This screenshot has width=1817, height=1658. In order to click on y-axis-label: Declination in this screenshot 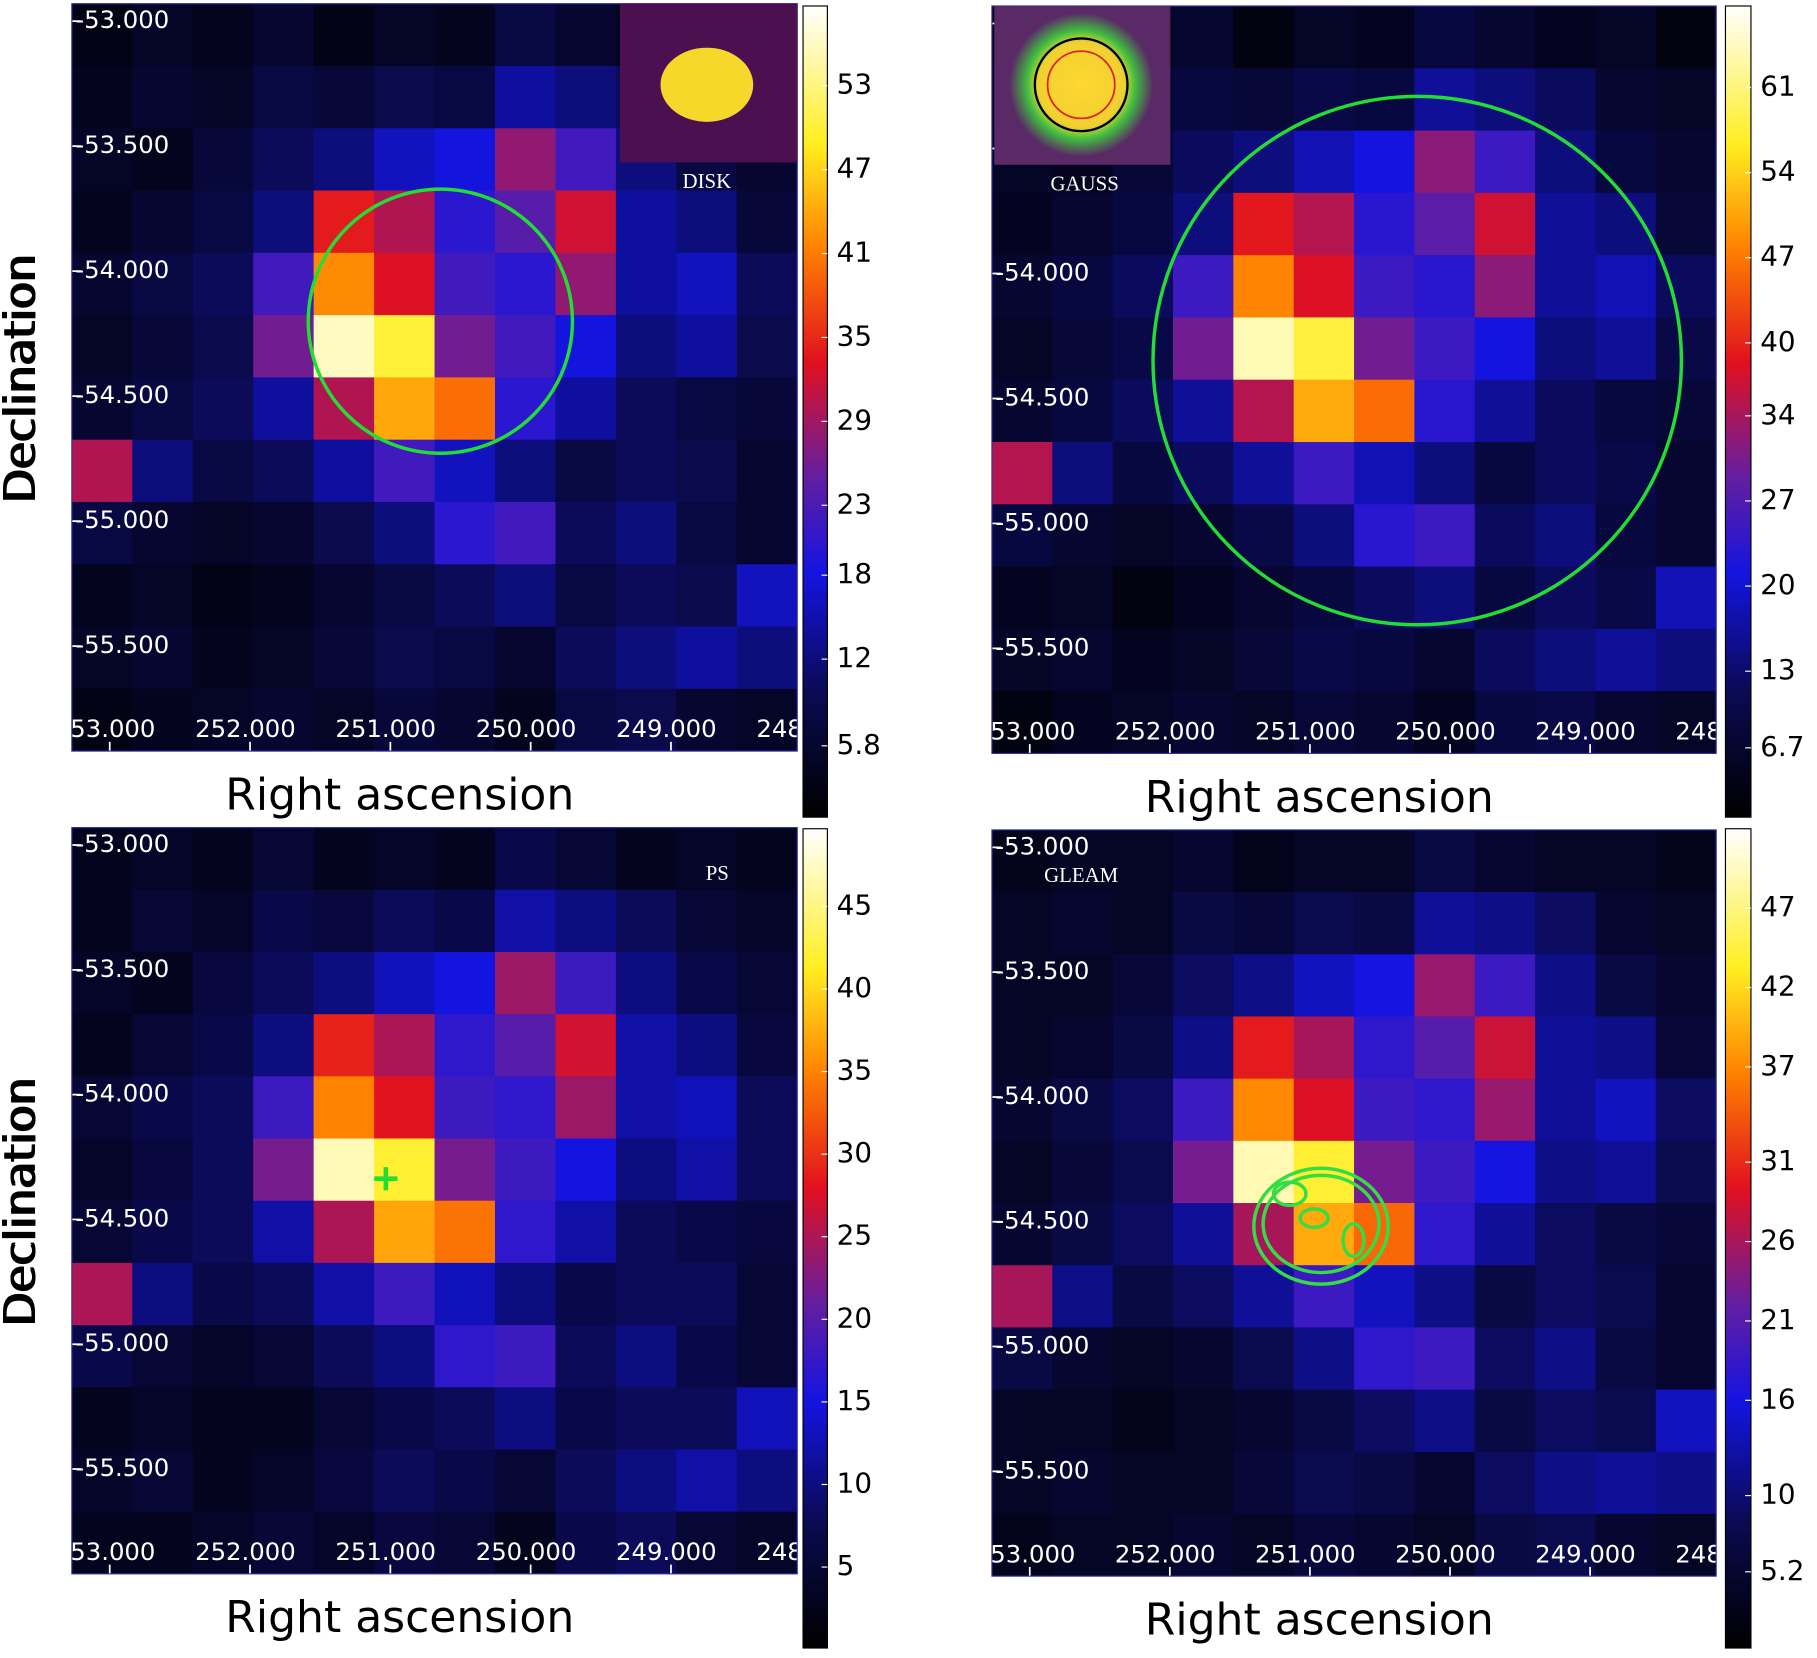, I will do `click(23, 1200)`.